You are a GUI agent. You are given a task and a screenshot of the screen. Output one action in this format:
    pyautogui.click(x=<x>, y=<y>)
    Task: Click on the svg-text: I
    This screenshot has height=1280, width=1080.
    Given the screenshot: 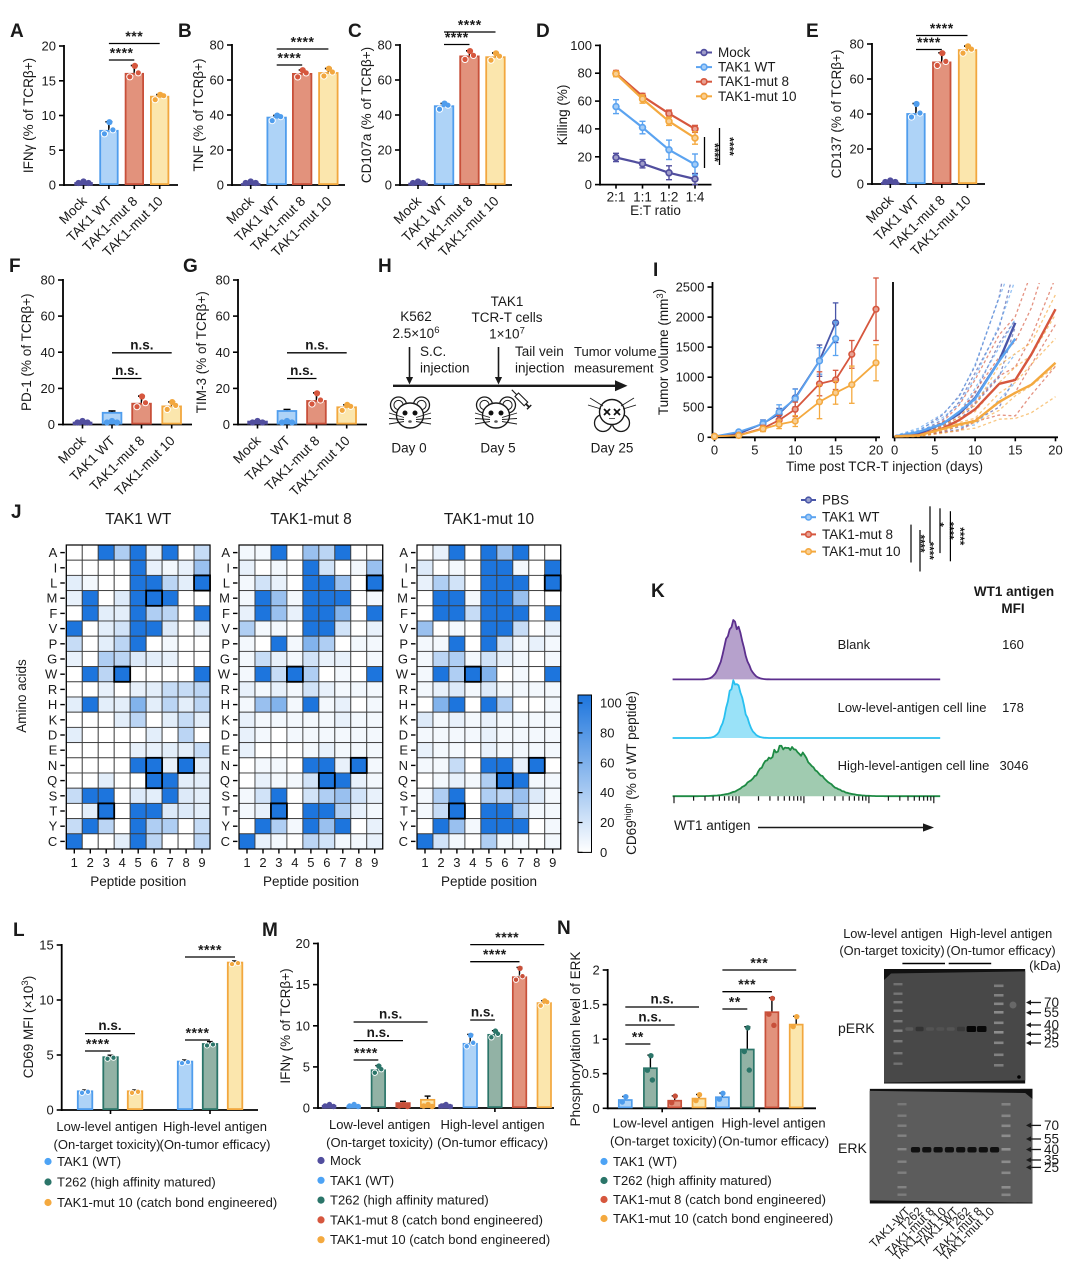 What is the action you would take?
    pyautogui.click(x=56, y=567)
    